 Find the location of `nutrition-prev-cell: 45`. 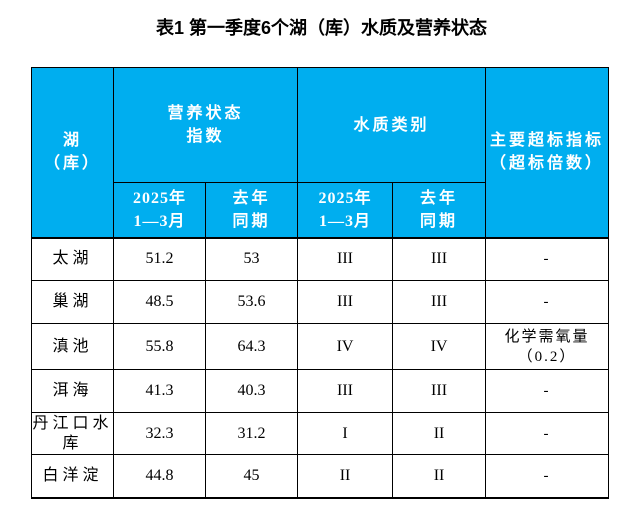

nutrition-prev-cell: 45 is located at coordinates (251, 476).